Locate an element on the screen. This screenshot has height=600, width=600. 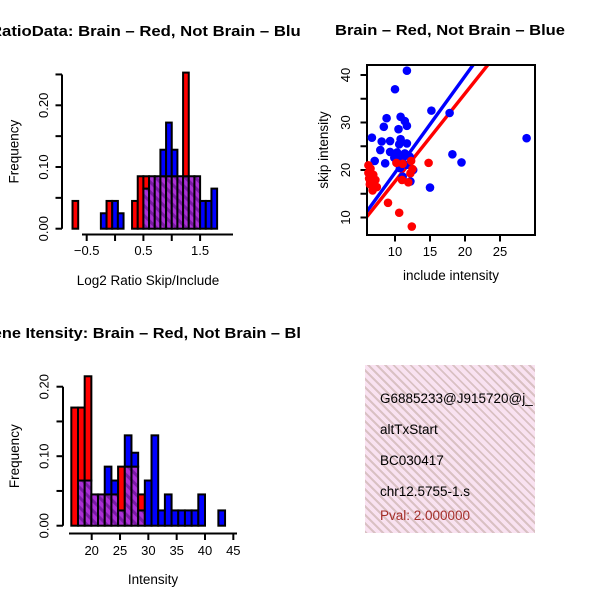
x-axis-title: include intensity is located at coordinates (451, 275).